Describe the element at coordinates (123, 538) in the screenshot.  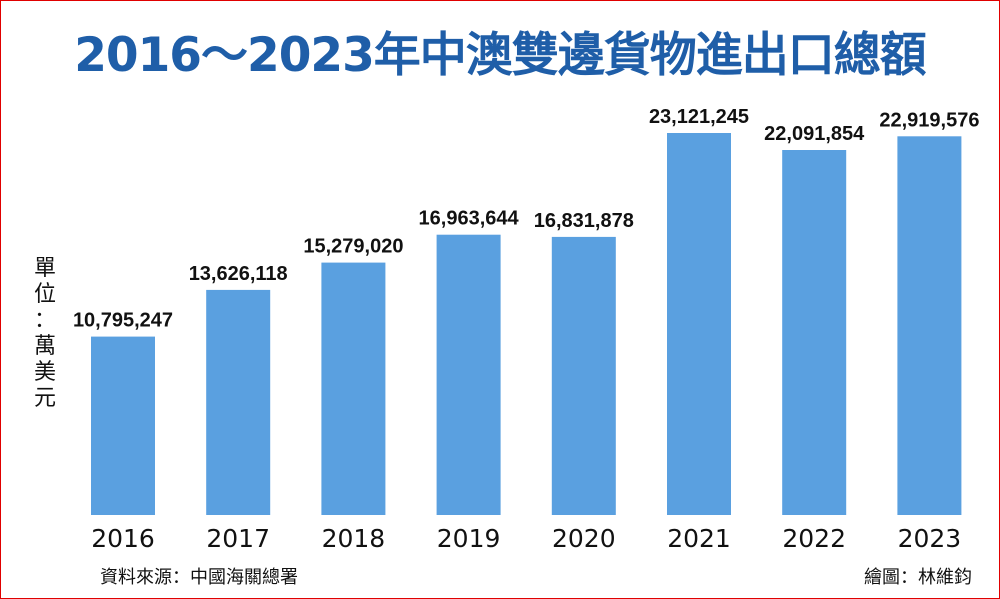
I see `x-tick-label-2016: 2016` at that location.